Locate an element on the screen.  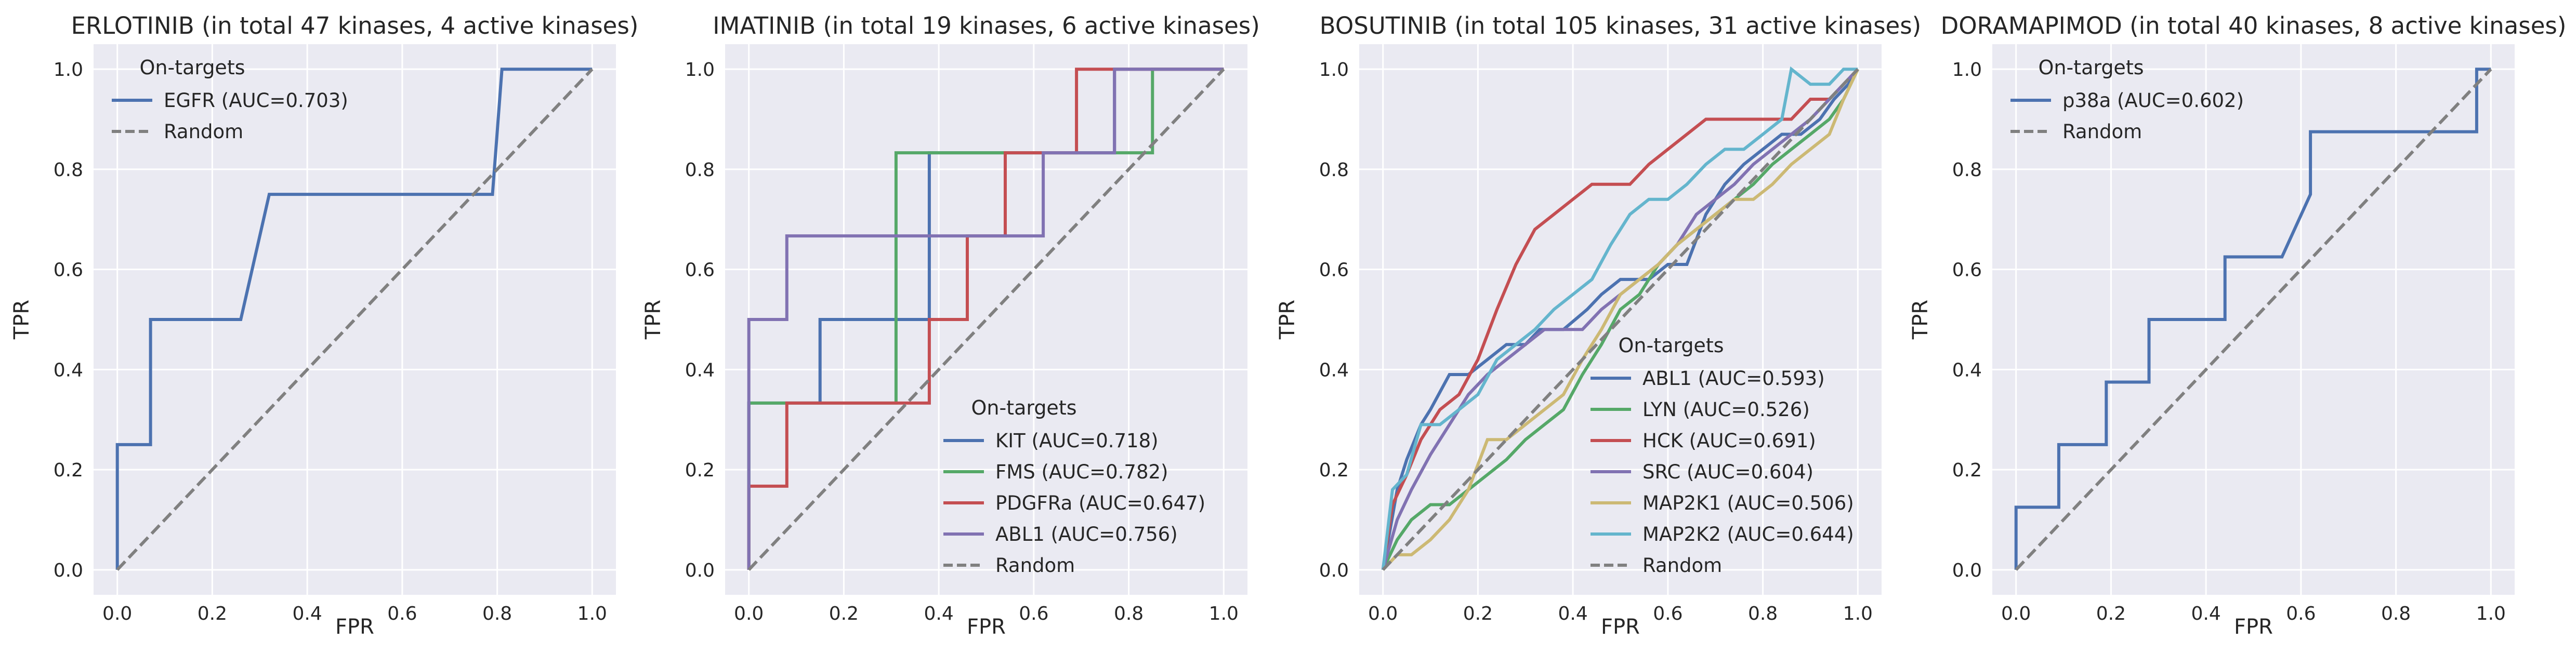
legend: On-targets EGFR (AUC=0.703) Random is located at coordinates (230, 99).